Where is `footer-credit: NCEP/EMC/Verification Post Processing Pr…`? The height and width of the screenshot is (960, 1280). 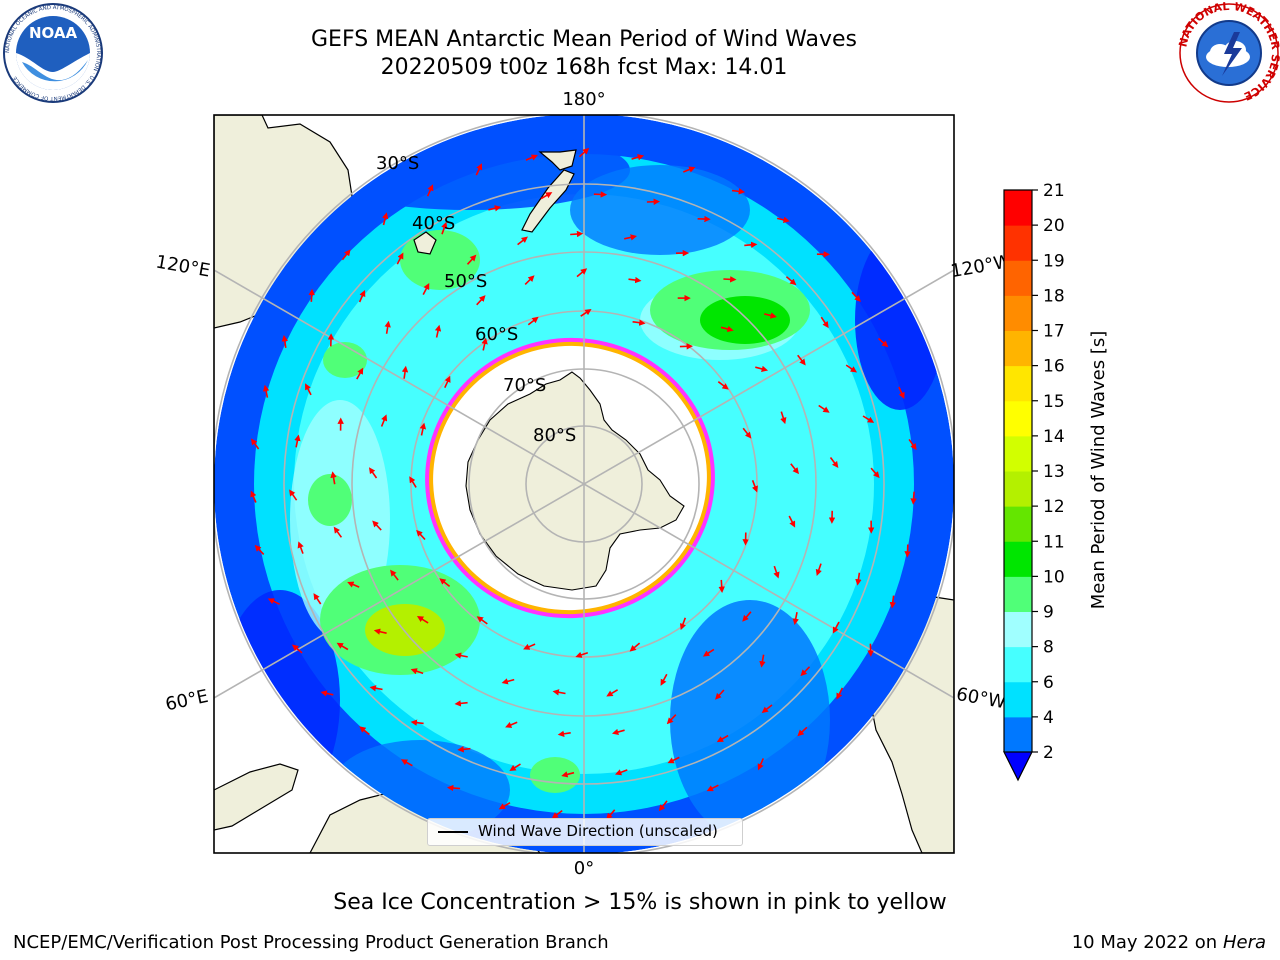
footer-credit: NCEP/EMC/Verification Post Processing Pr… is located at coordinates (311, 942).